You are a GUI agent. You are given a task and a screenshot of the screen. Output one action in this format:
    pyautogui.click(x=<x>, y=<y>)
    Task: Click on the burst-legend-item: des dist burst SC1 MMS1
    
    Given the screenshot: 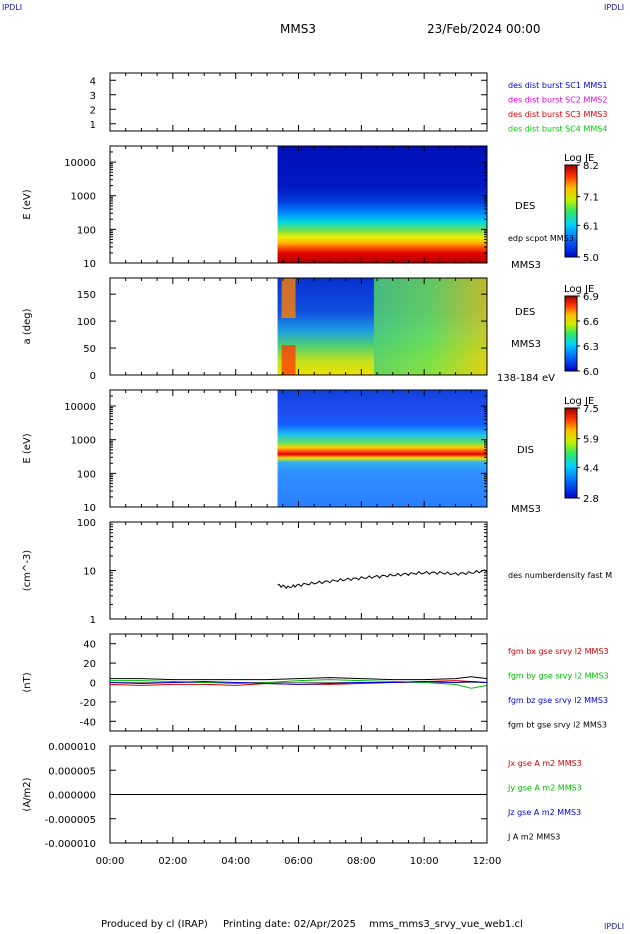 What is the action you would take?
    pyautogui.click(x=557, y=85)
    